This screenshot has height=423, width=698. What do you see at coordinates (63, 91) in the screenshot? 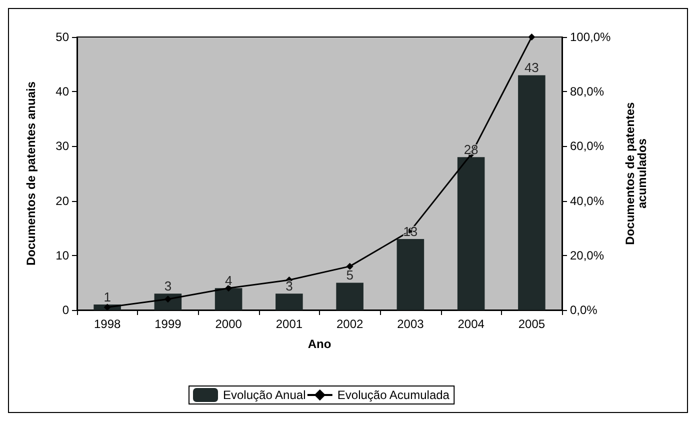
I see `y-tick-label: 40` at bounding box center [63, 91].